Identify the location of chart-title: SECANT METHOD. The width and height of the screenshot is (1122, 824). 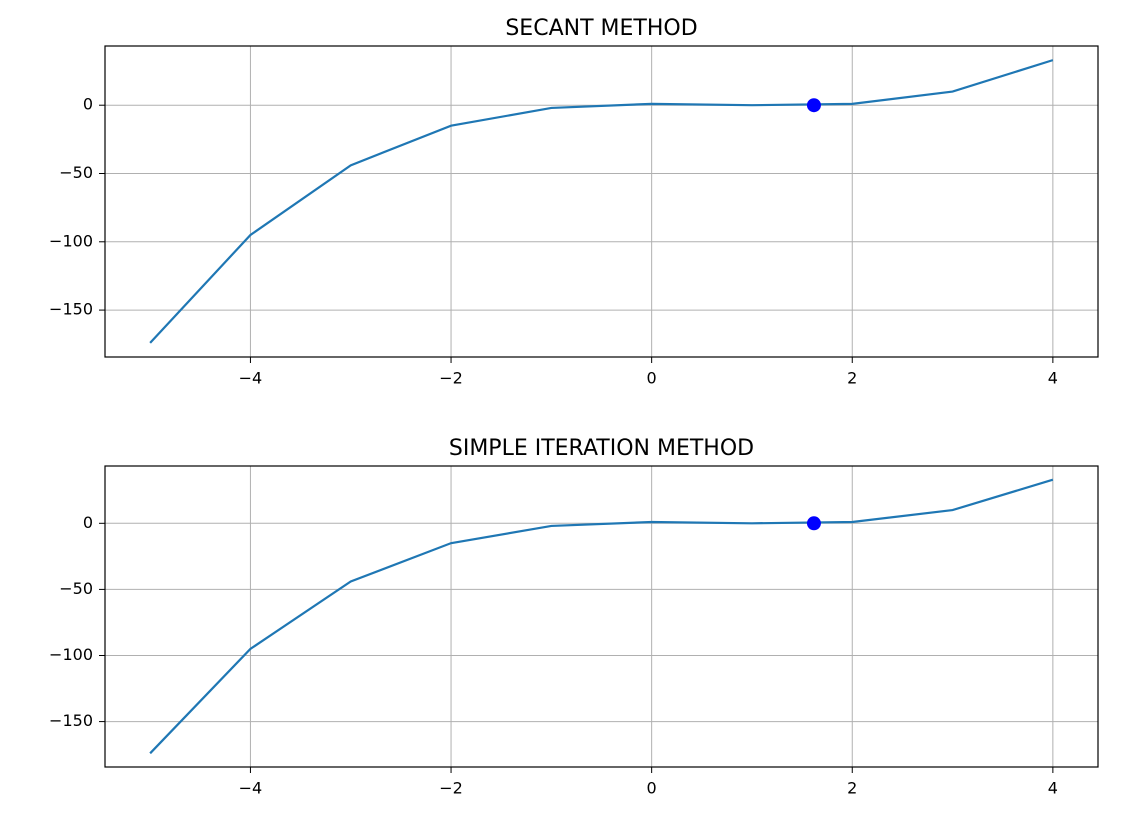
(601, 28).